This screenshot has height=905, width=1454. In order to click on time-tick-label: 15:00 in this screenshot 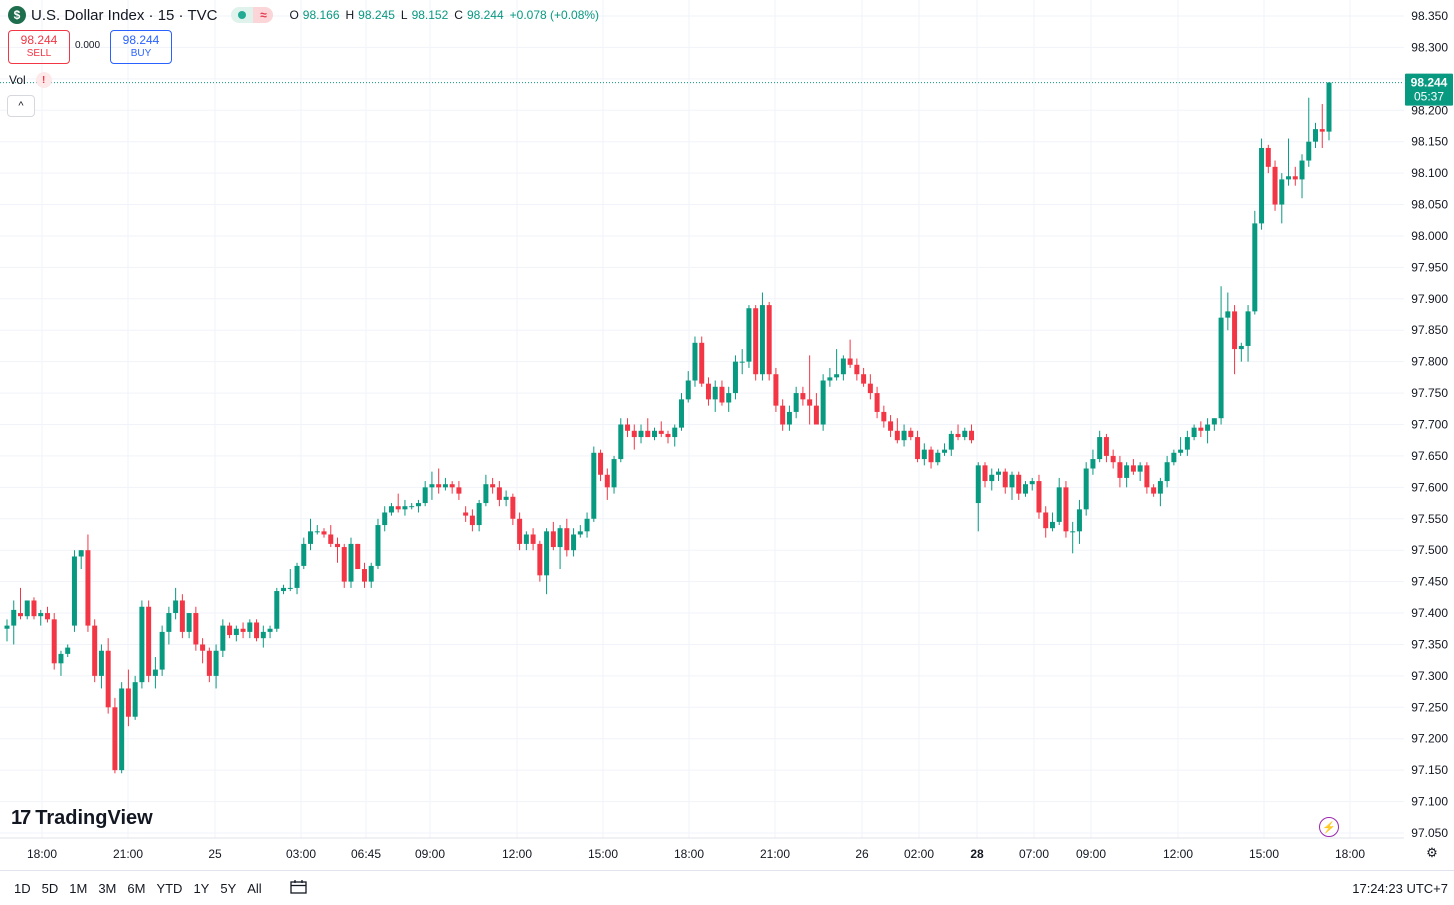, I will do `click(1264, 854)`.